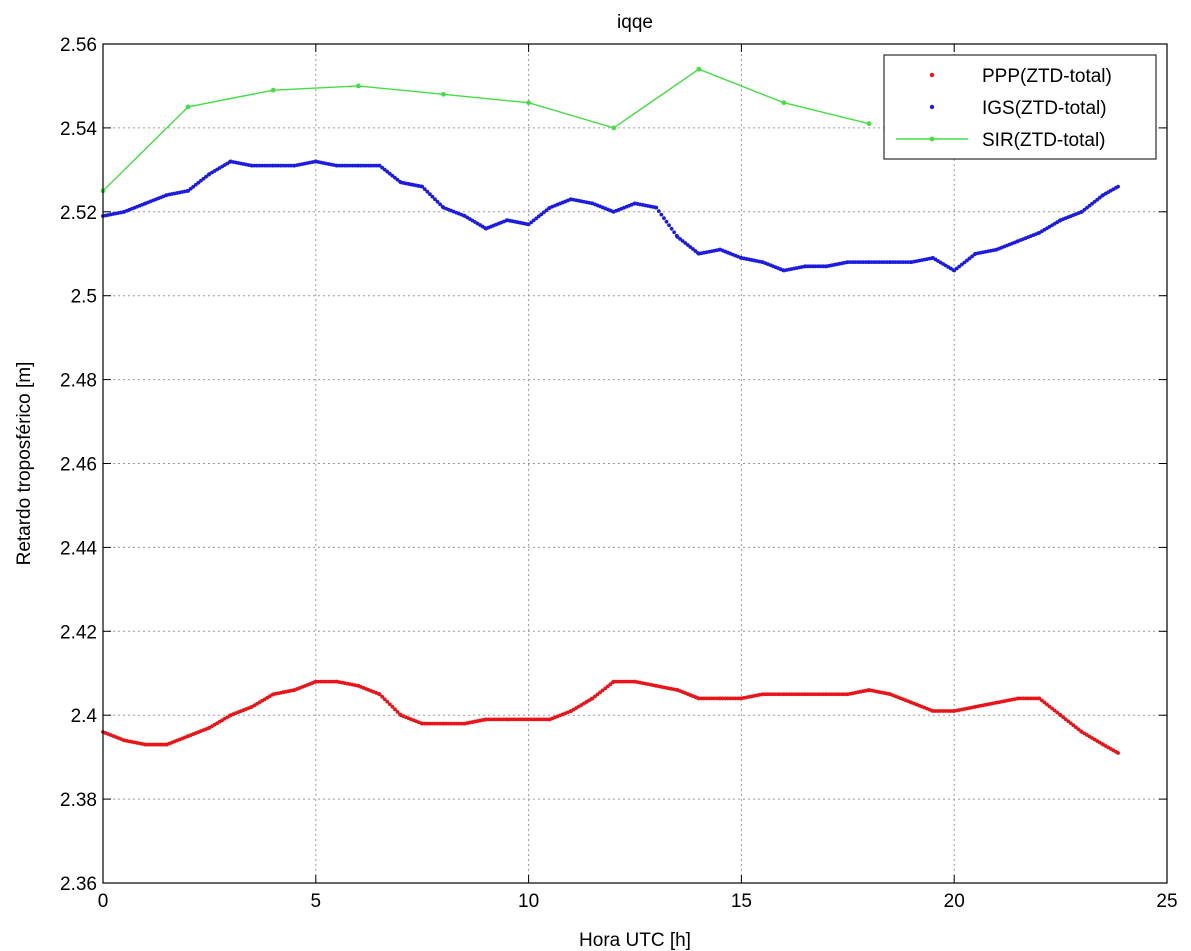  What do you see at coordinates (635, 22) in the screenshot?
I see `chart-title: iqqe` at bounding box center [635, 22].